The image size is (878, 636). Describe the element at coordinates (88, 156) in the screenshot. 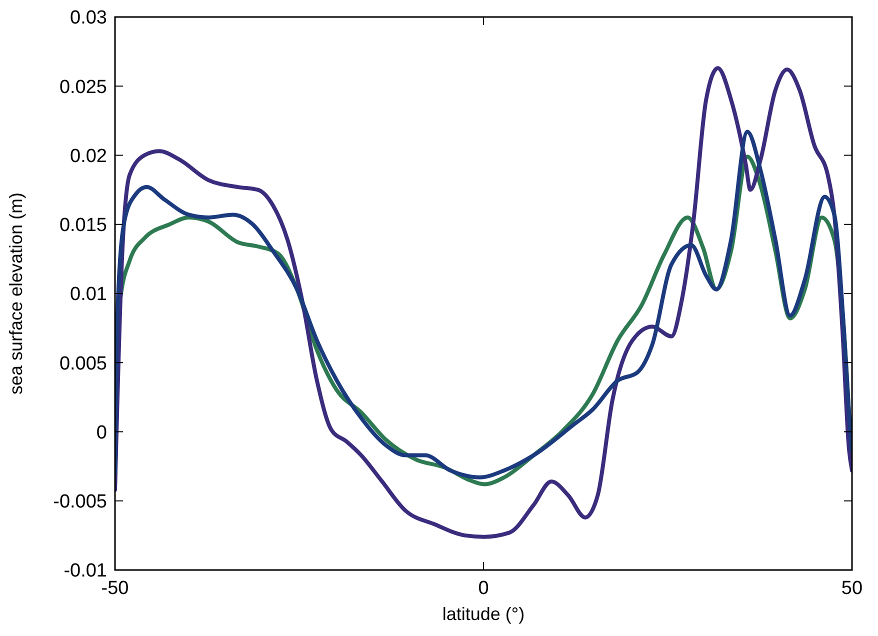

I see `y-tick-label: 0.02` at that location.